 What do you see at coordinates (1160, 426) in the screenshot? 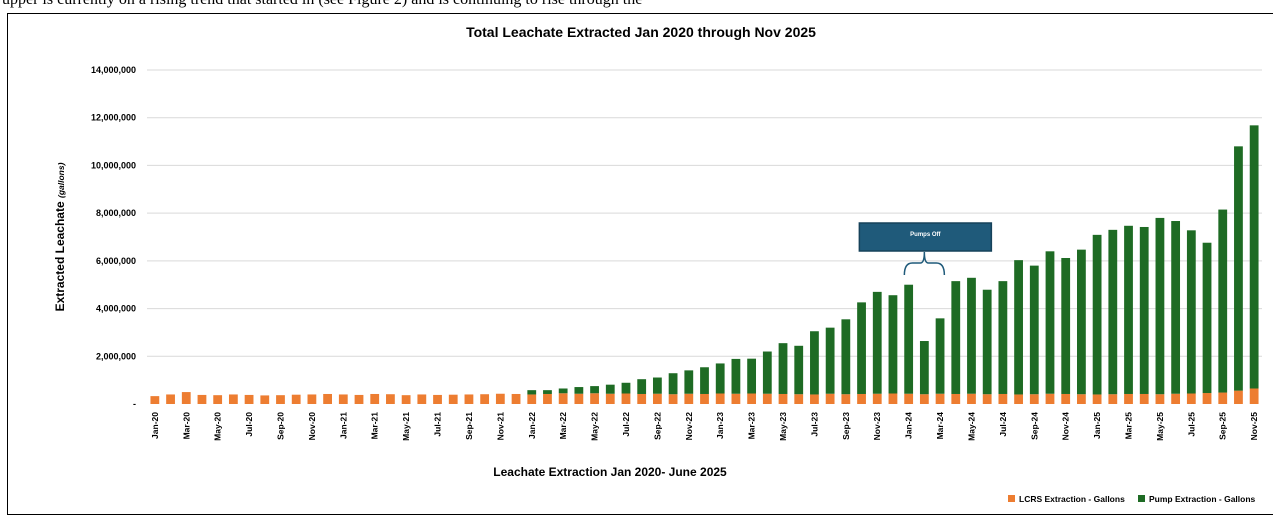
I see `x-tick-label: May-25` at bounding box center [1160, 426].